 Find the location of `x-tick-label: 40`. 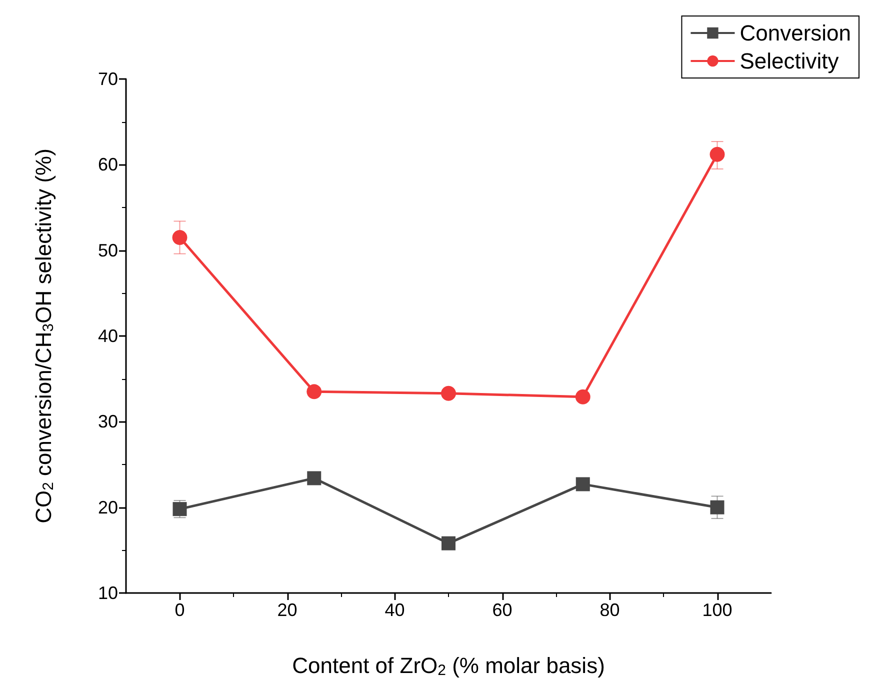

x-tick-label: 40 is located at coordinates (394, 610).